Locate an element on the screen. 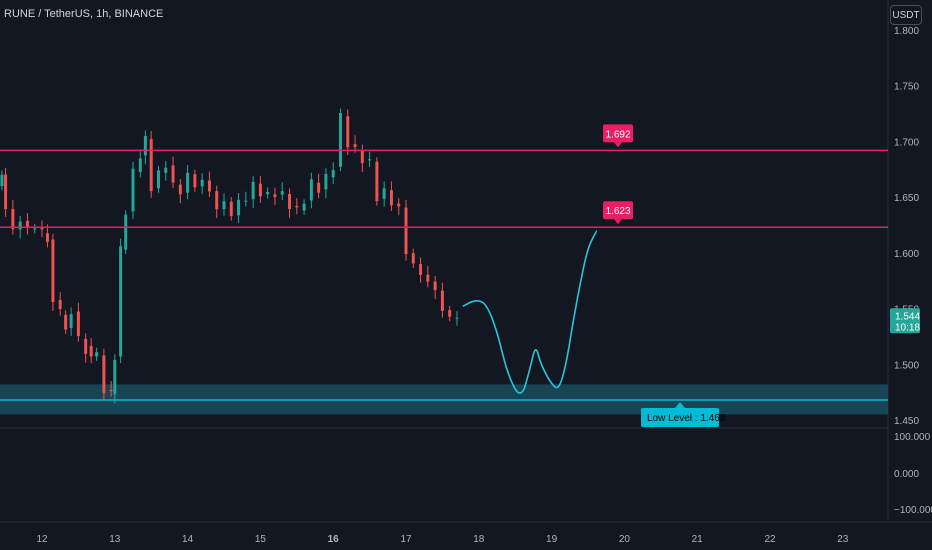 The image size is (932, 550). price-tick-label: 1.700 is located at coordinates (906, 142).